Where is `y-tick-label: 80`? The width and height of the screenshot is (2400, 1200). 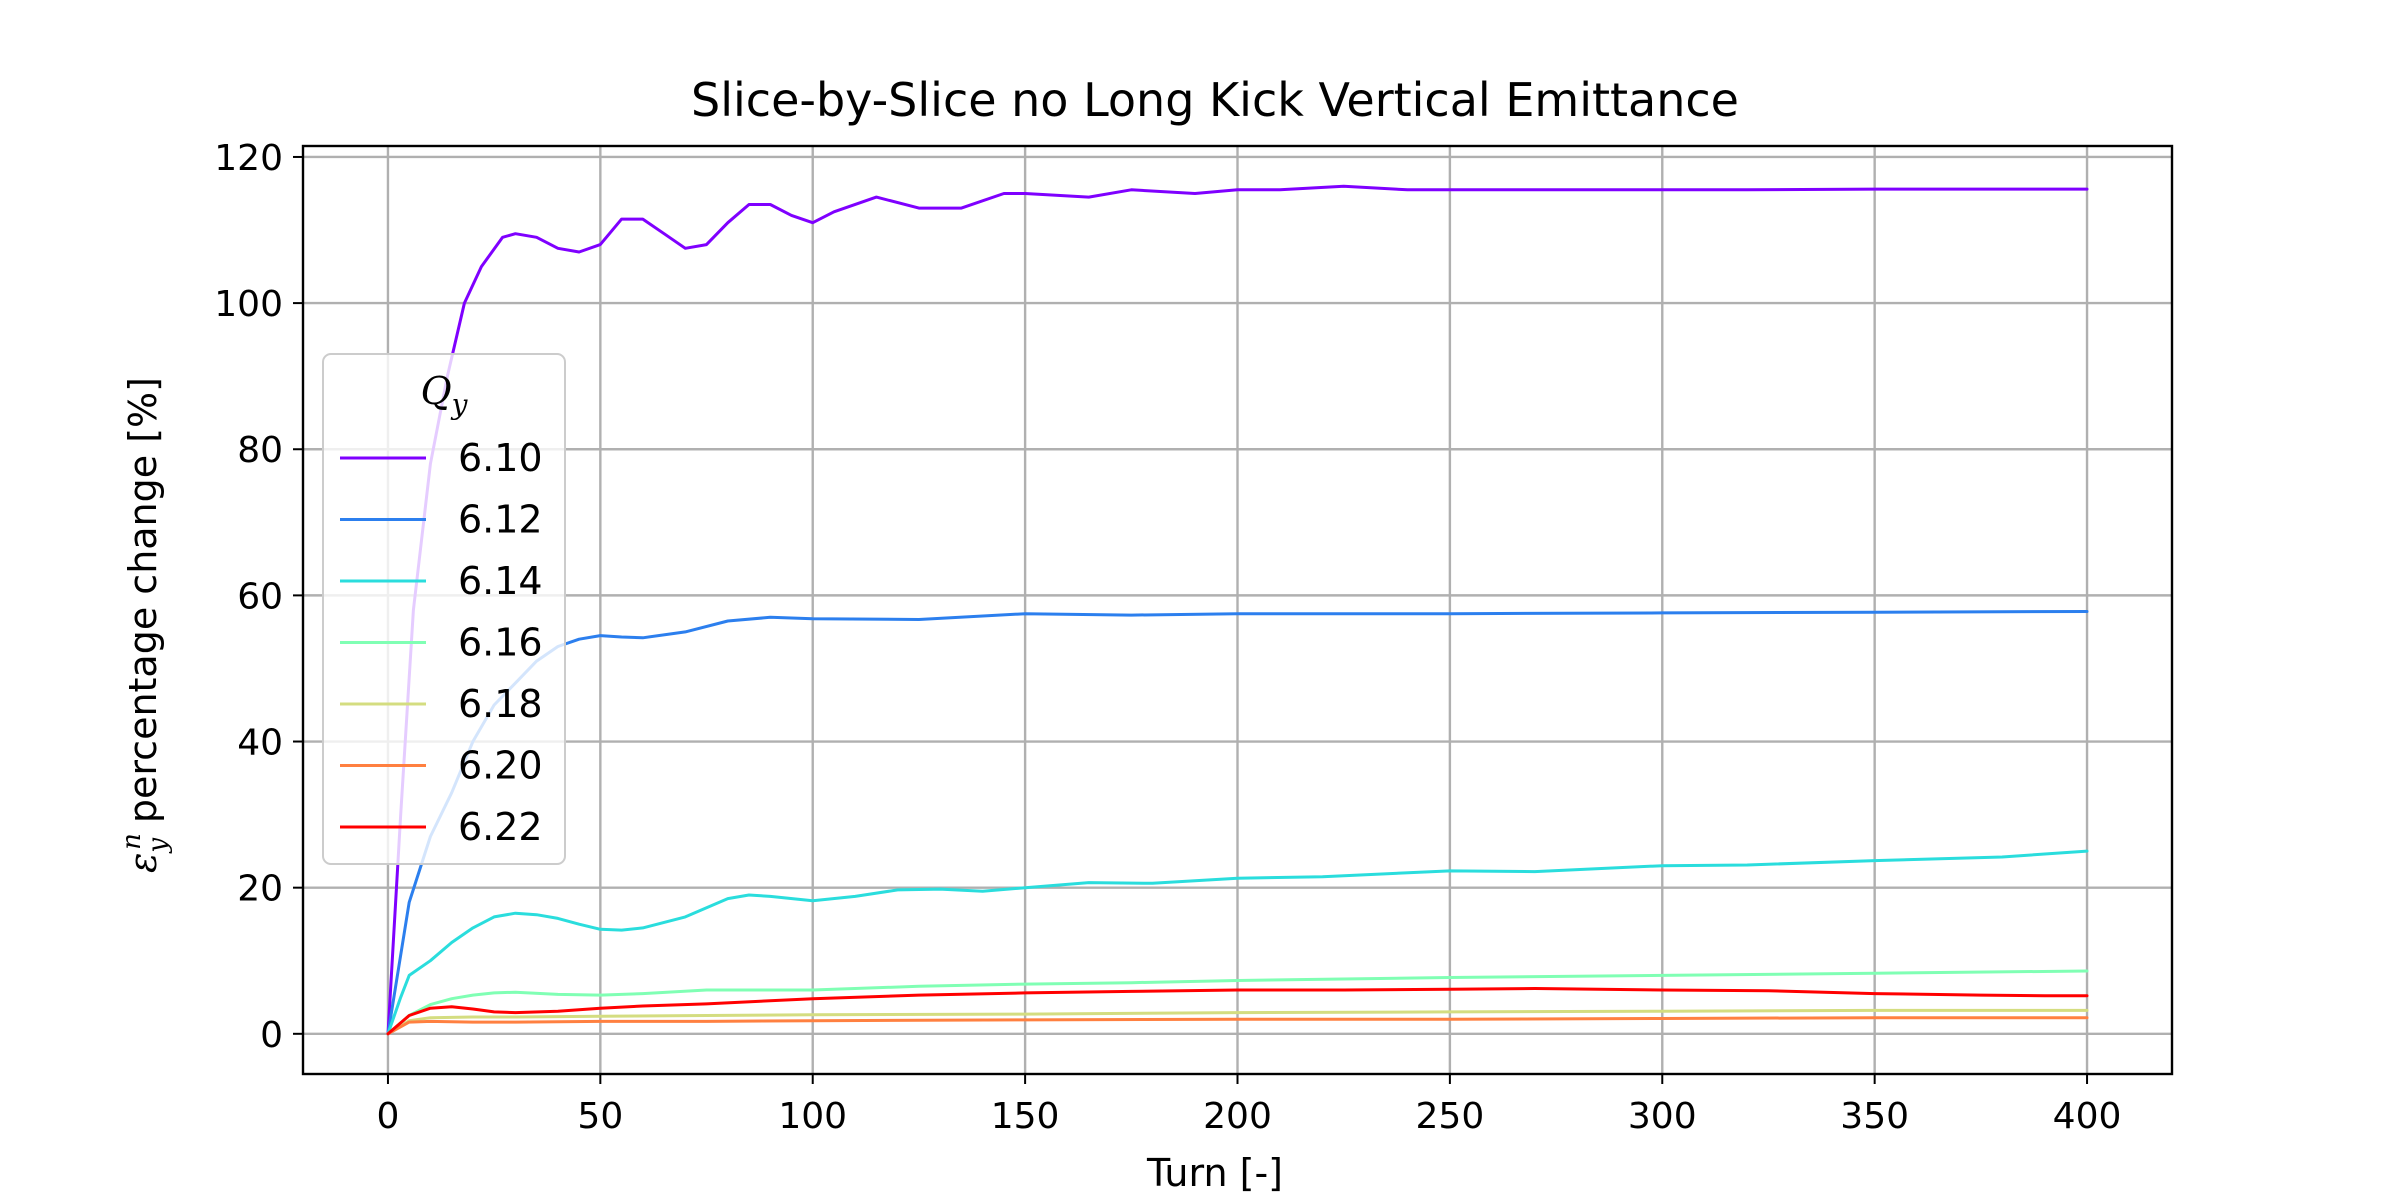
y-tick-label: 80 is located at coordinates (260, 450).